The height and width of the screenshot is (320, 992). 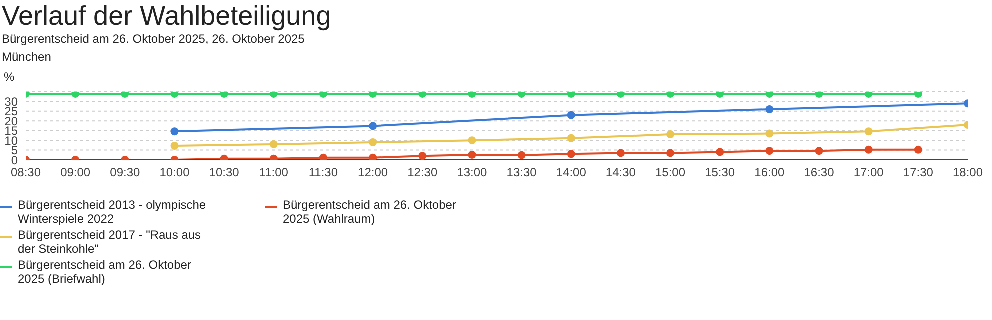 What do you see at coordinates (274, 173) in the screenshot?
I see `x-tick-label: 11:00` at bounding box center [274, 173].